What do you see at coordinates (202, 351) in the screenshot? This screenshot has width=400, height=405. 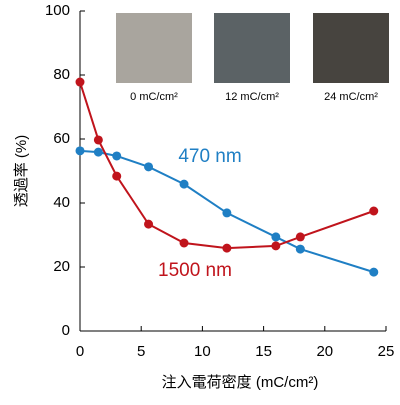 I see `x-tick-label: 10` at bounding box center [202, 351].